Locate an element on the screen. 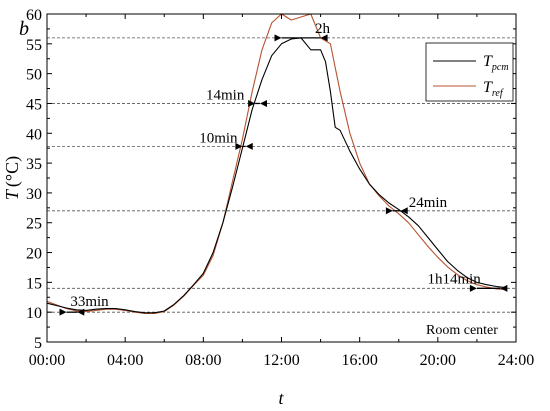 The width and height of the screenshot is (550, 411). legend-label-tpcm: Tpcm is located at coordinates (496, 63).